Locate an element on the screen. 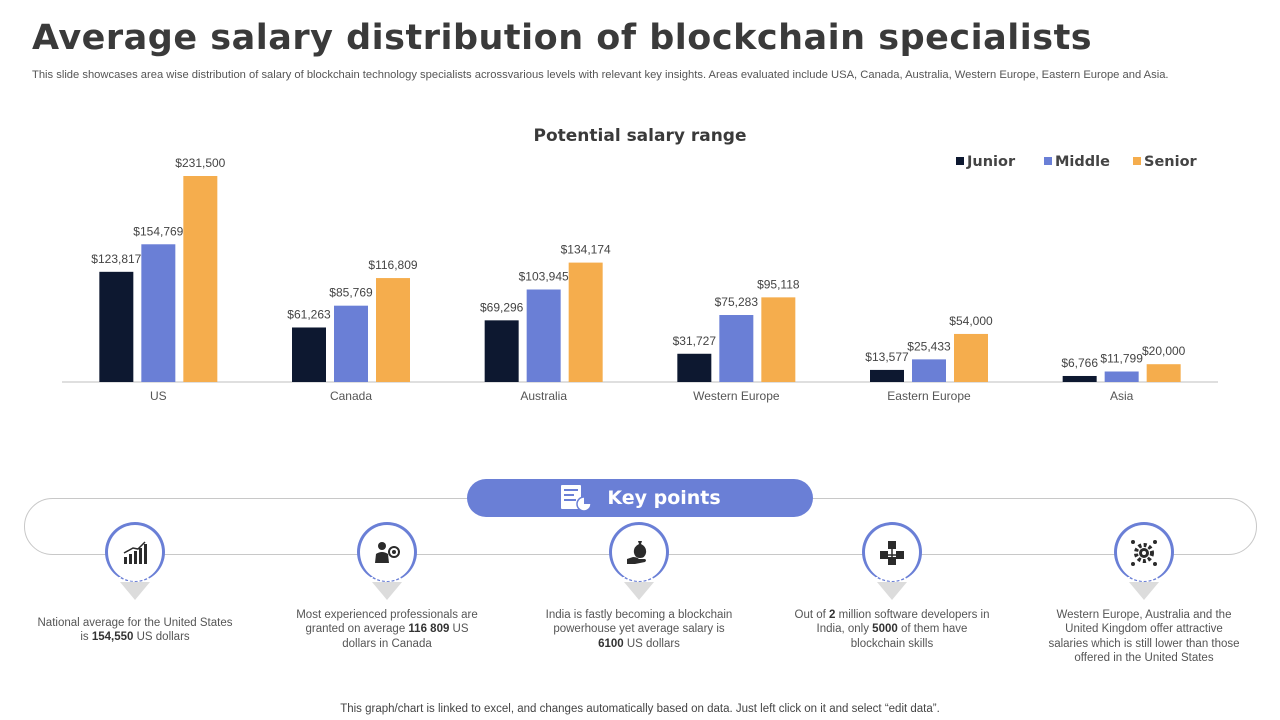  key-point-2-badge is located at coordinates (387, 552).